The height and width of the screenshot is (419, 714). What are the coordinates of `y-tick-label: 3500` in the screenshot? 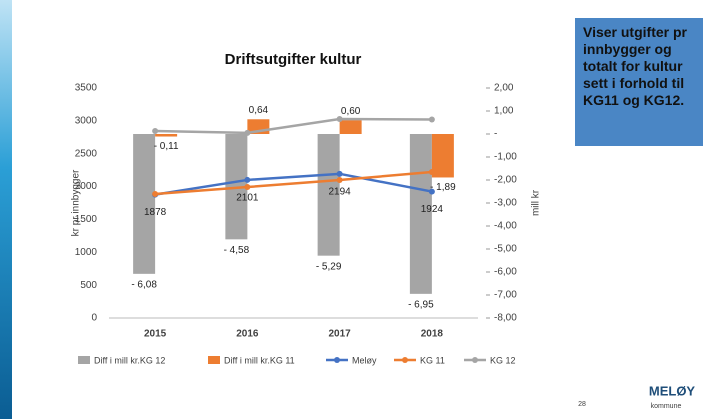 It's located at (86, 88).